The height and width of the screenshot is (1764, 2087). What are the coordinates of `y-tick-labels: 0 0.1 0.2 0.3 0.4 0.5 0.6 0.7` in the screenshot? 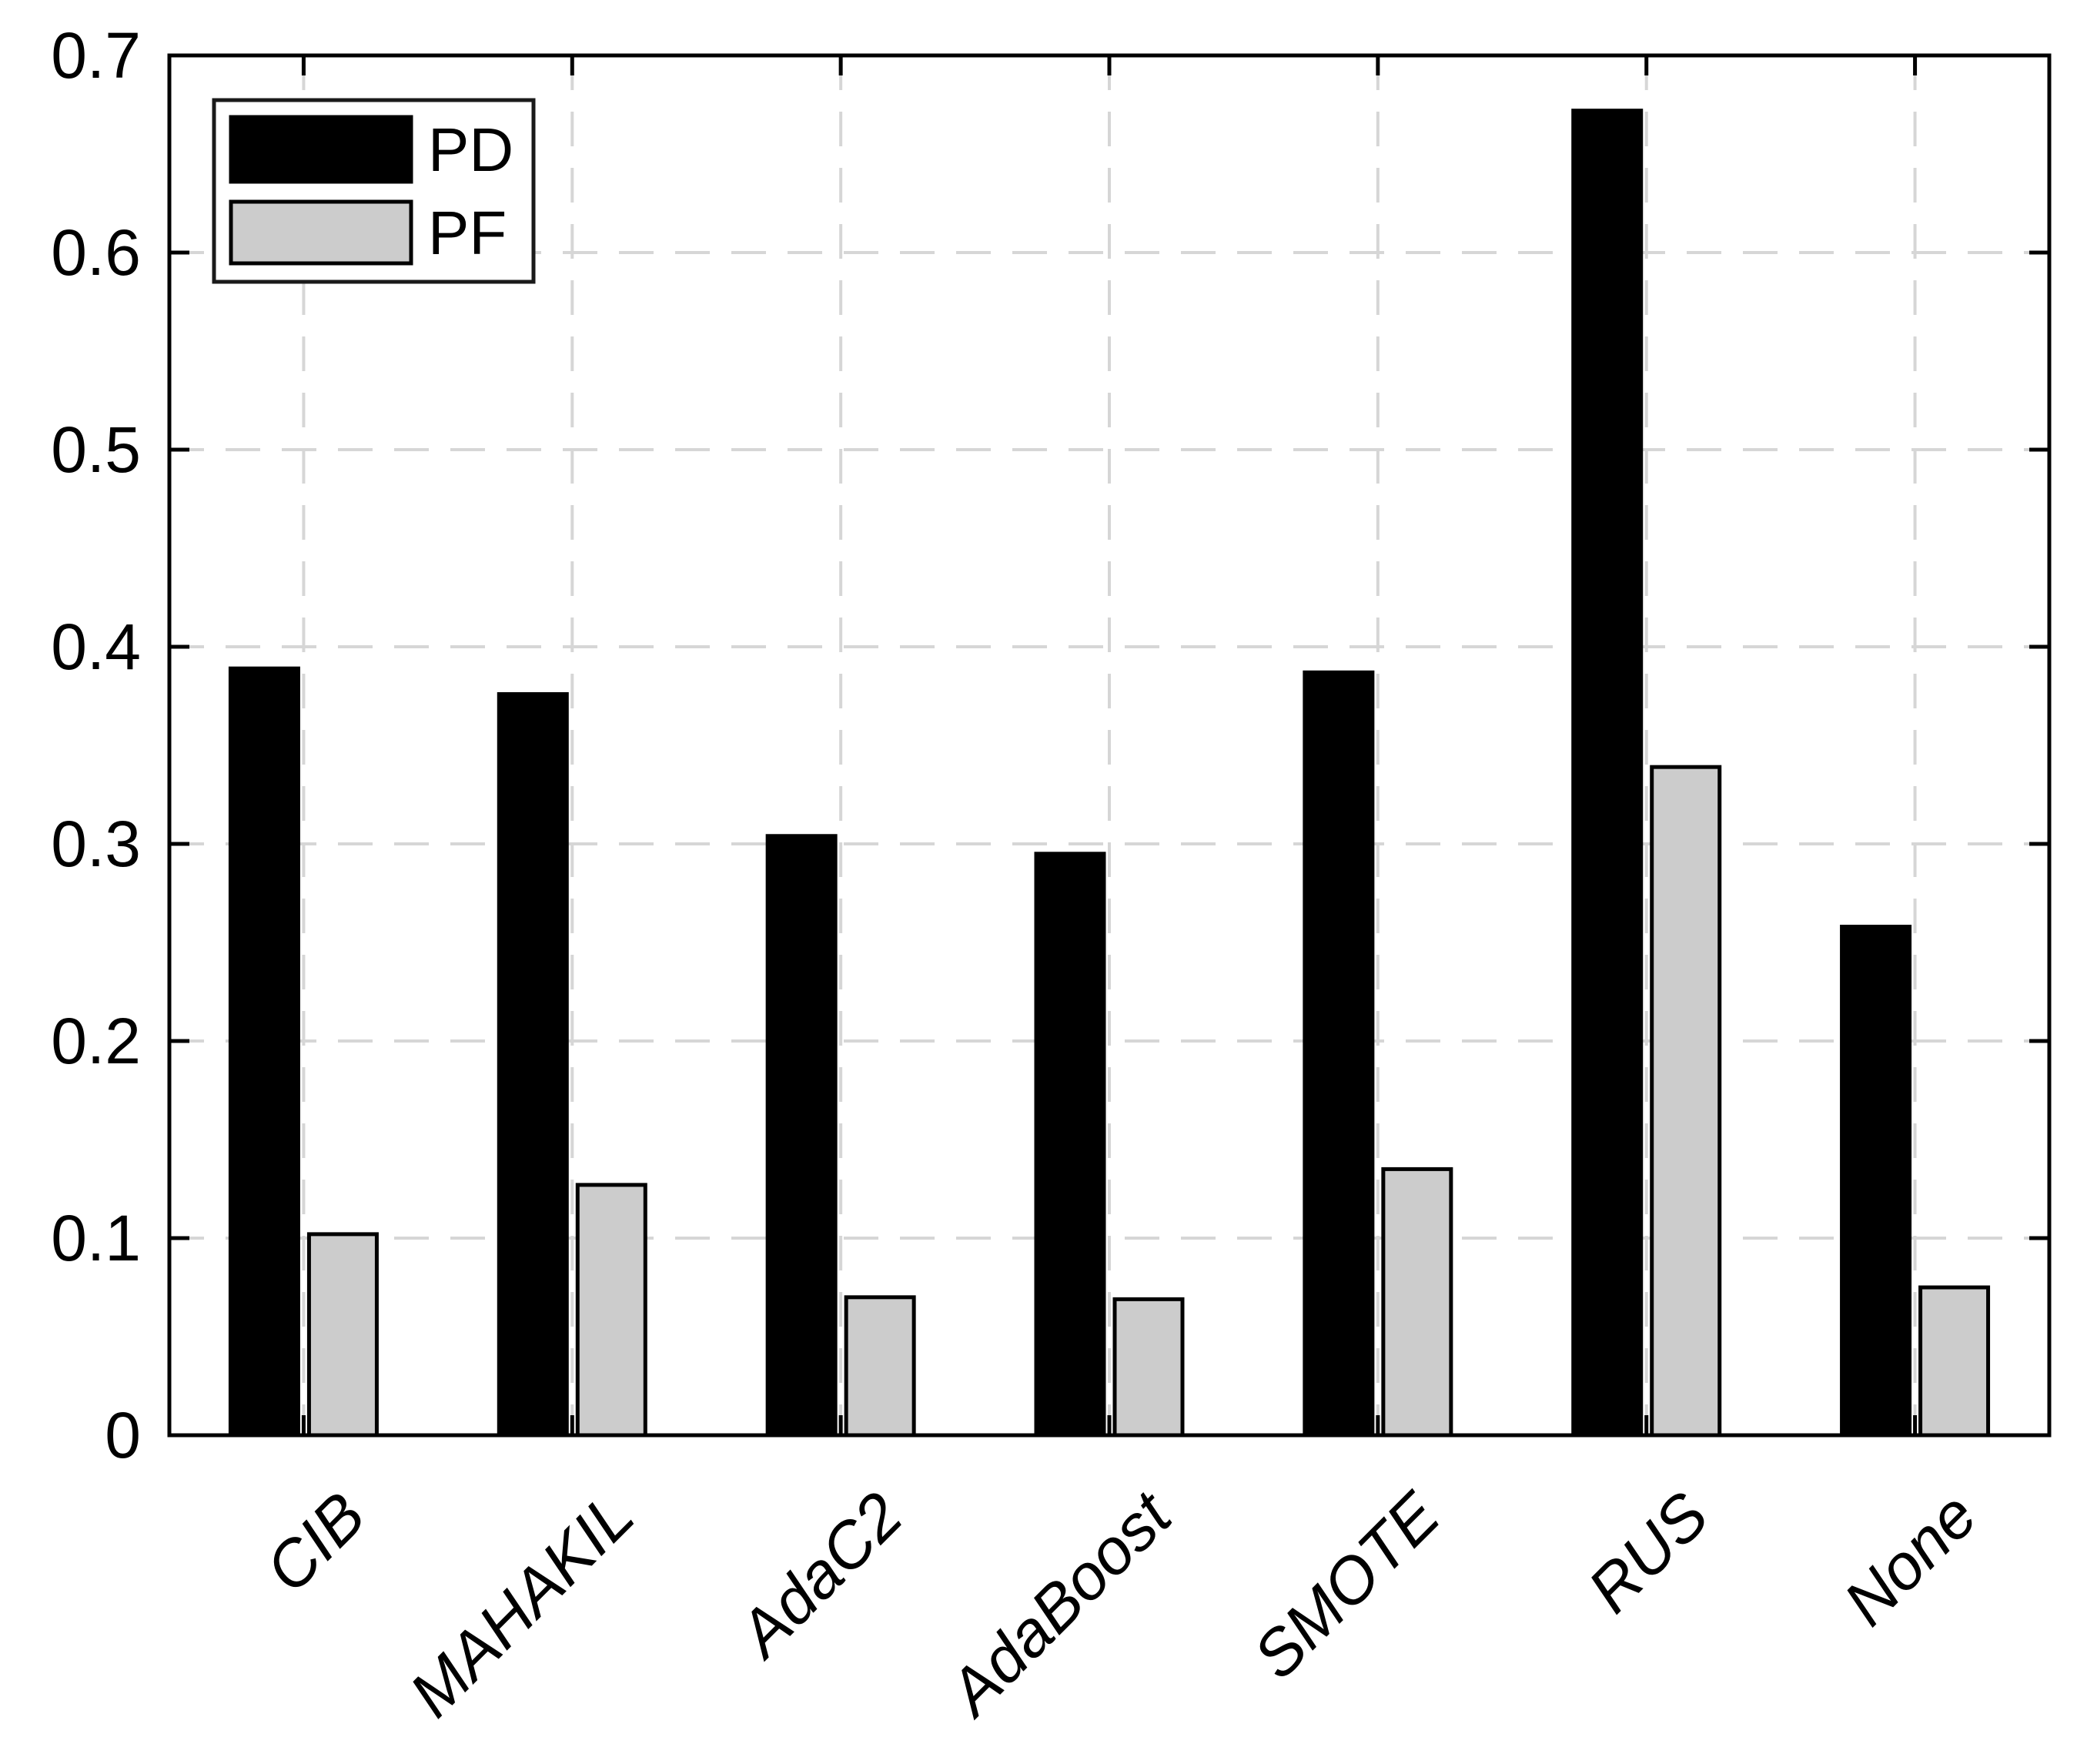 It's located at (96, 745).